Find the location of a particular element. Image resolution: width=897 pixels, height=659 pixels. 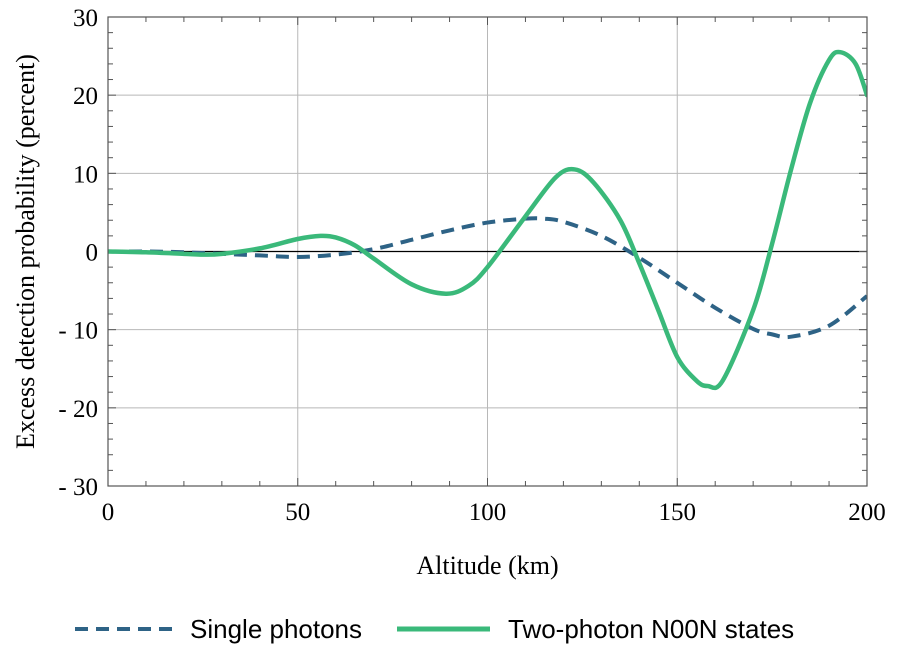

legend-label-two-photon-n00n: Two-photon N00N states is located at coordinates (651, 629).